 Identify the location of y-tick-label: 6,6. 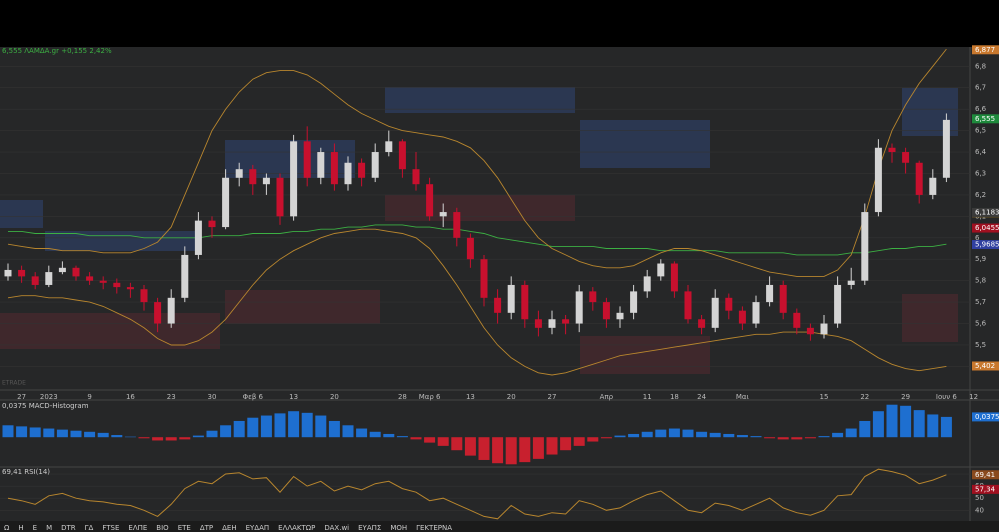
(981, 109).